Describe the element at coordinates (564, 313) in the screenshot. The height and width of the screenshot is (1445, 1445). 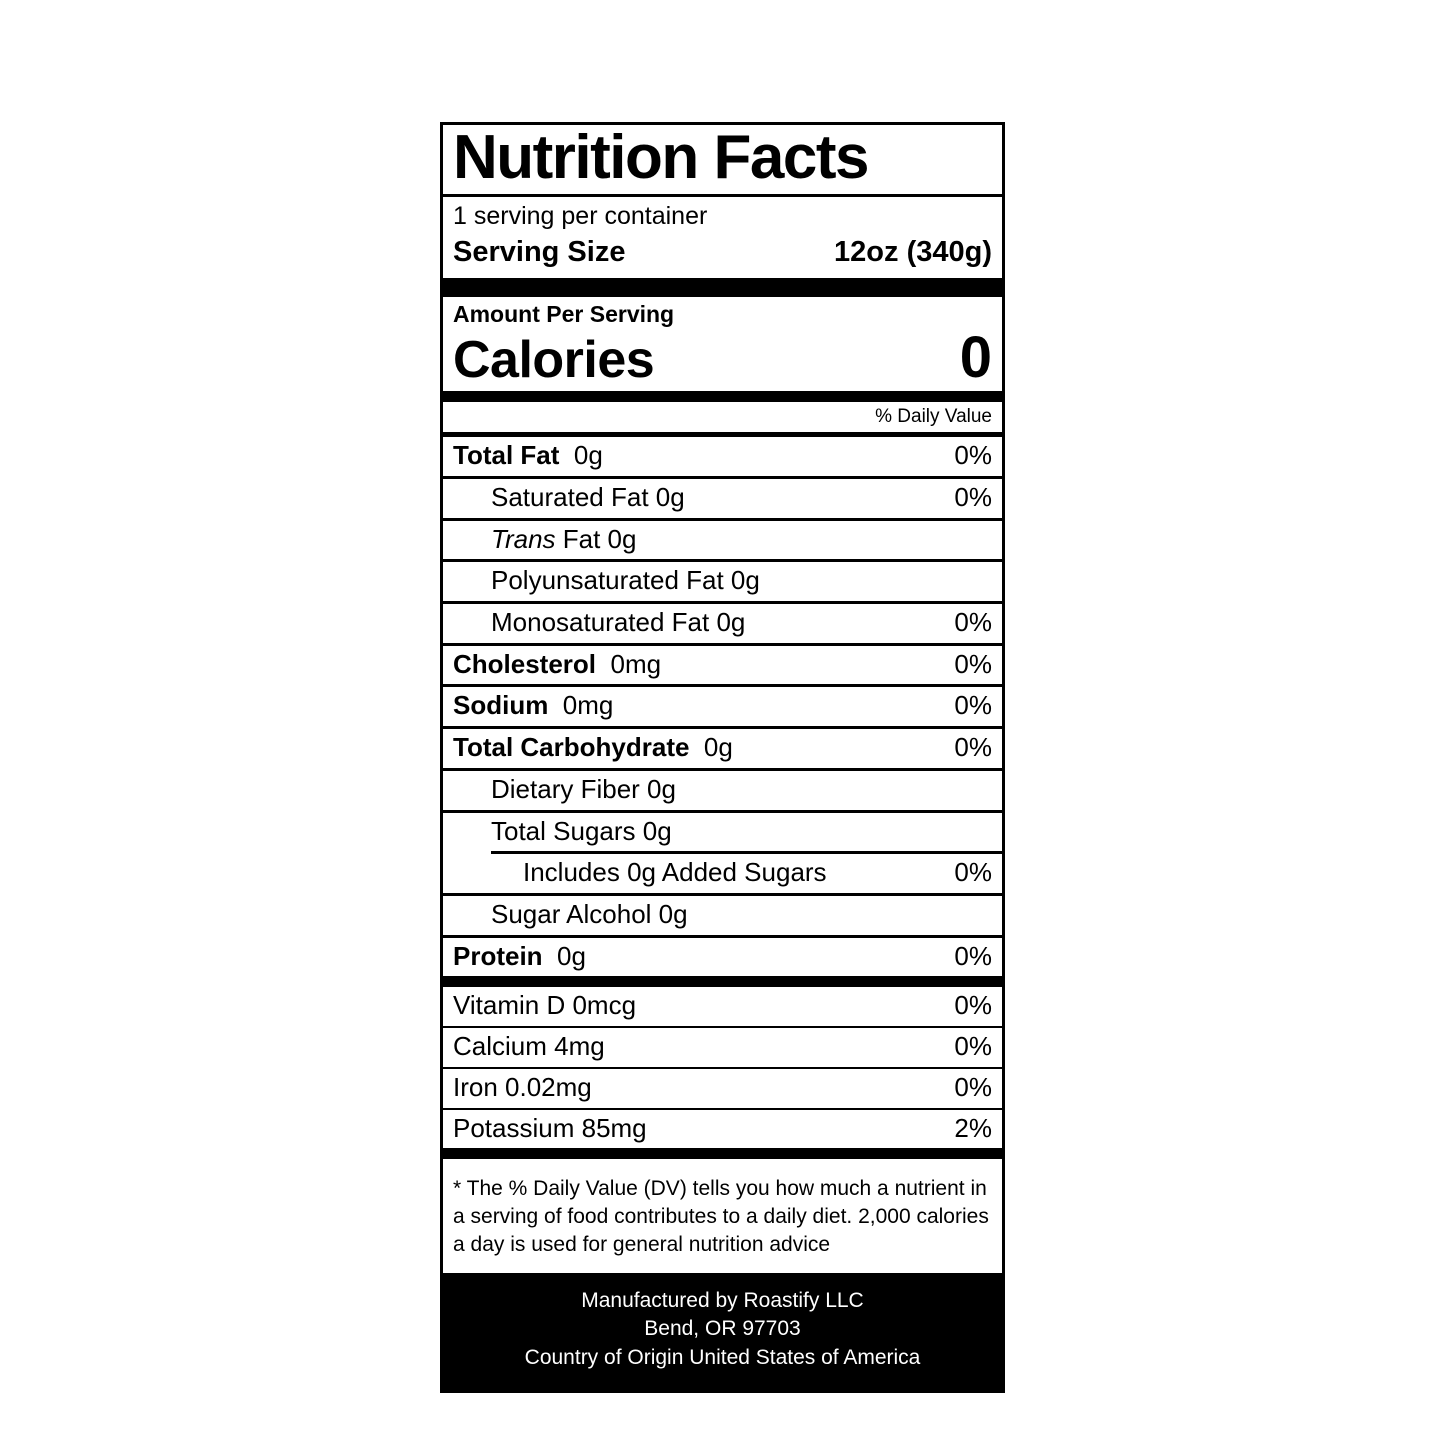
I see `amount-per-serving-label: Amount Per Serving` at that location.